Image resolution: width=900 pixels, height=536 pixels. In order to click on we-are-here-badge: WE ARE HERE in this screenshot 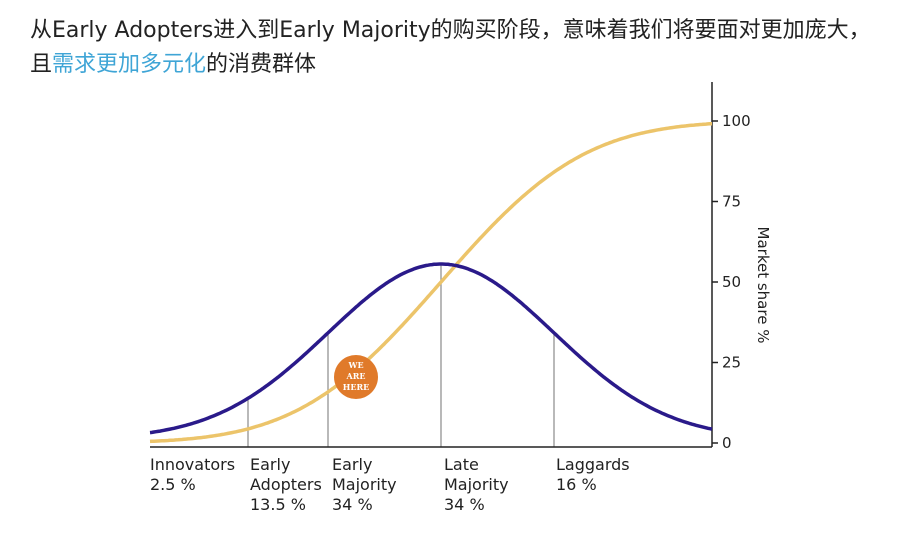, I will do `click(356, 377)`.